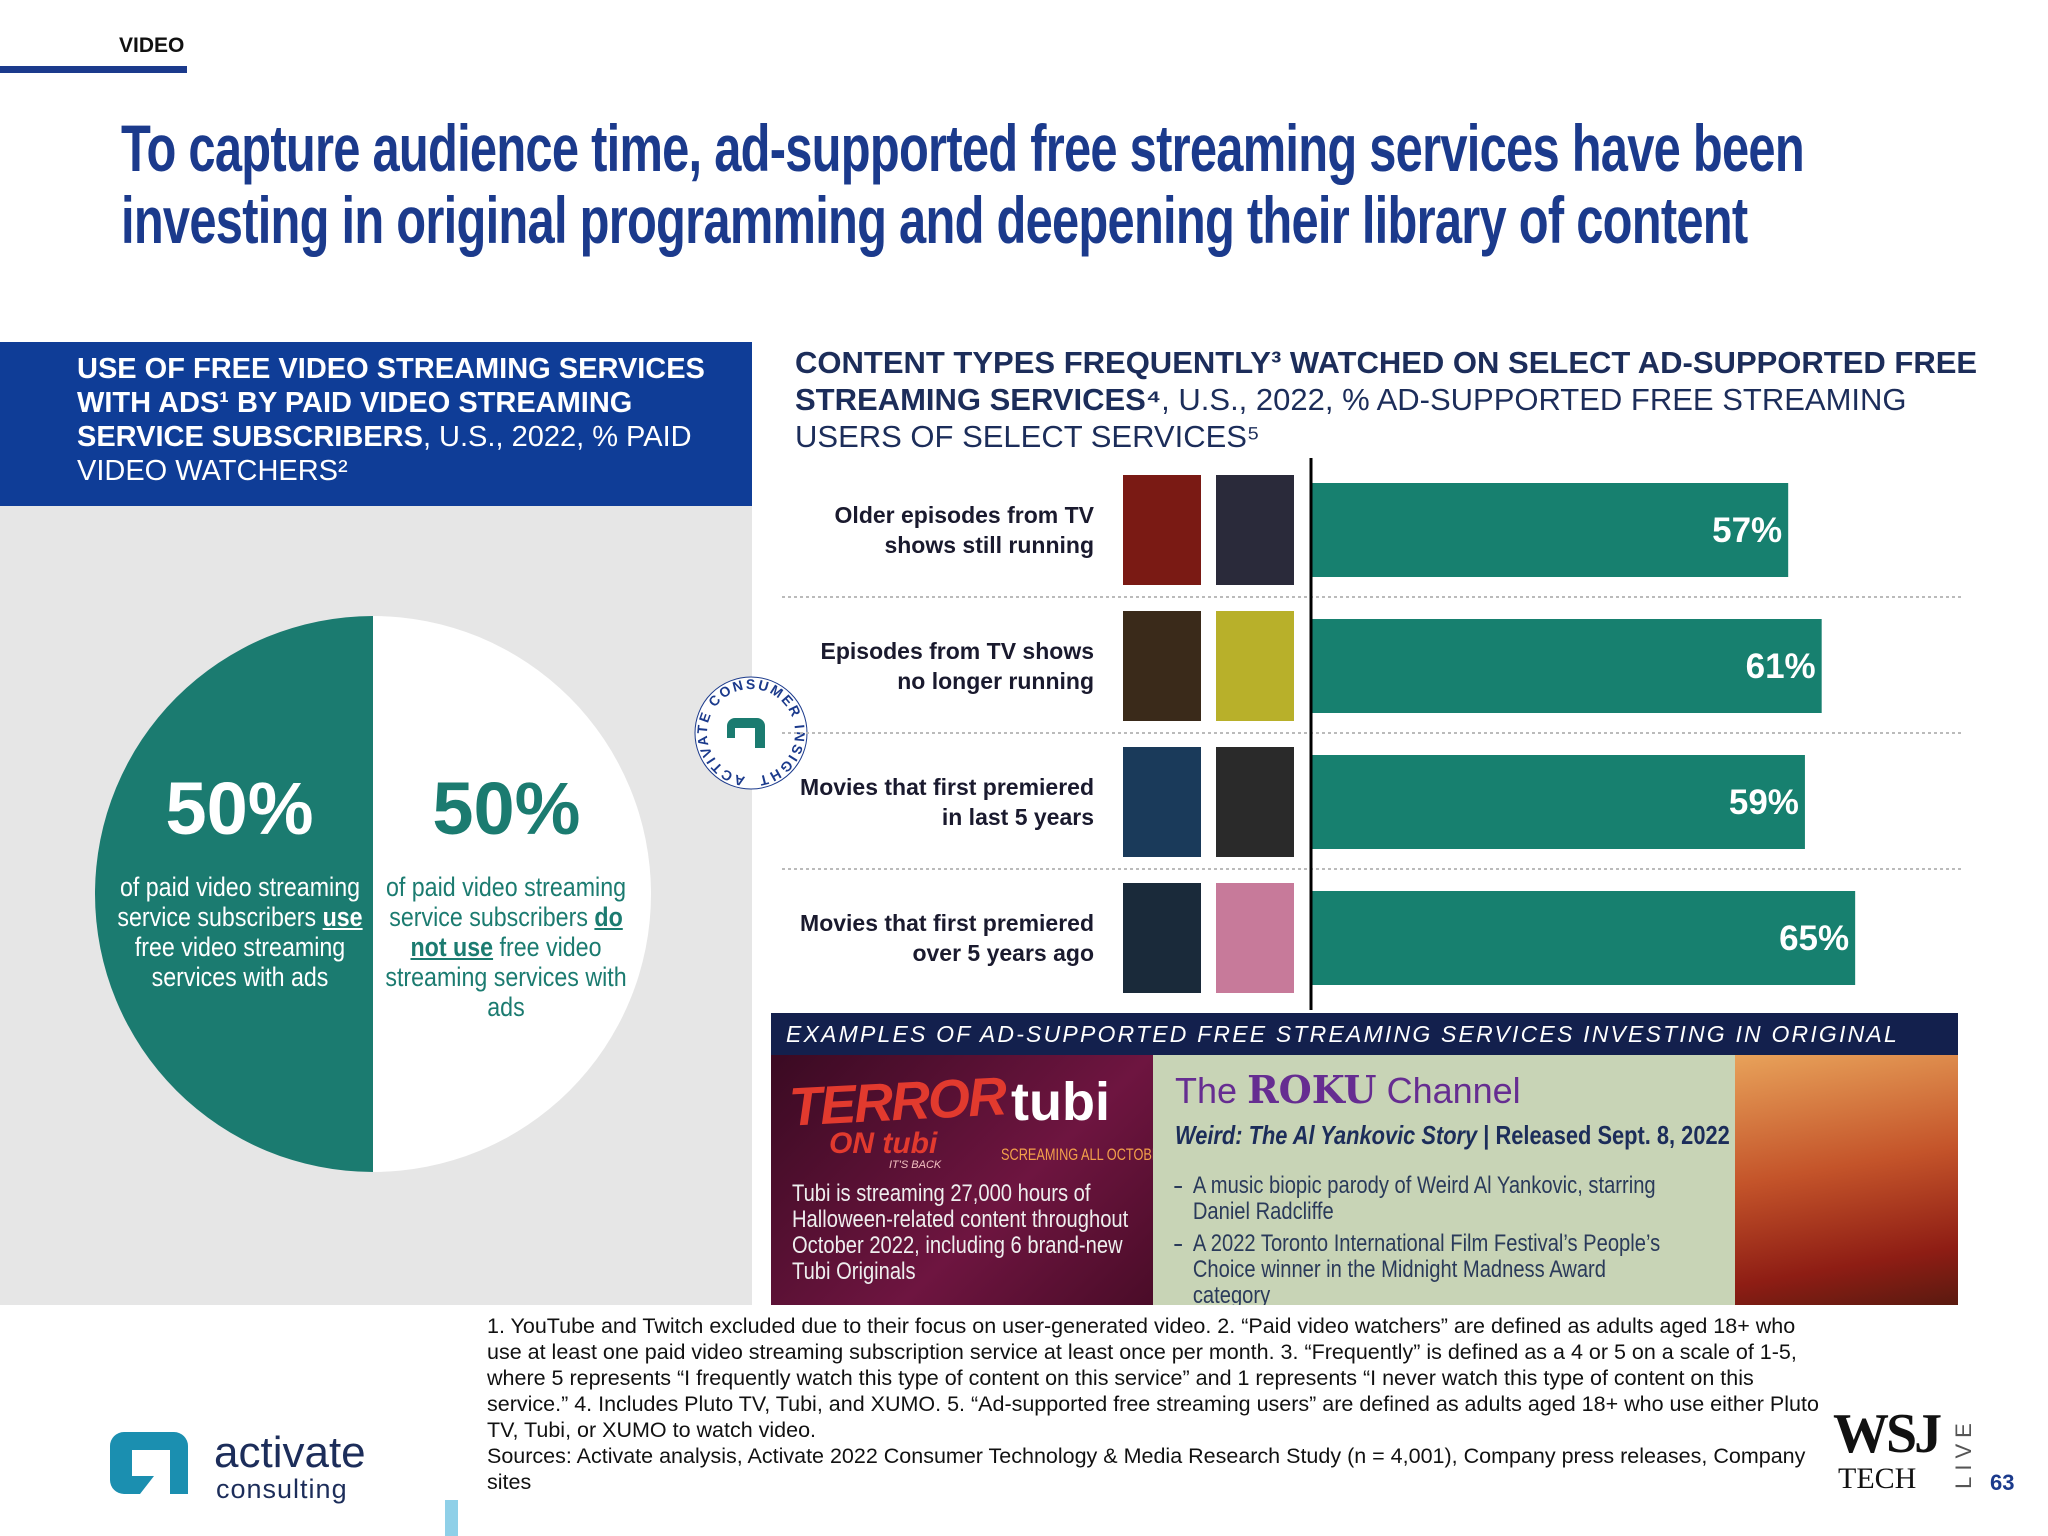 Image resolution: width=2048 pixels, height=1536 pixels. What do you see at coordinates (1877, 1478) in the screenshot?
I see `tech-label: TECH` at bounding box center [1877, 1478].